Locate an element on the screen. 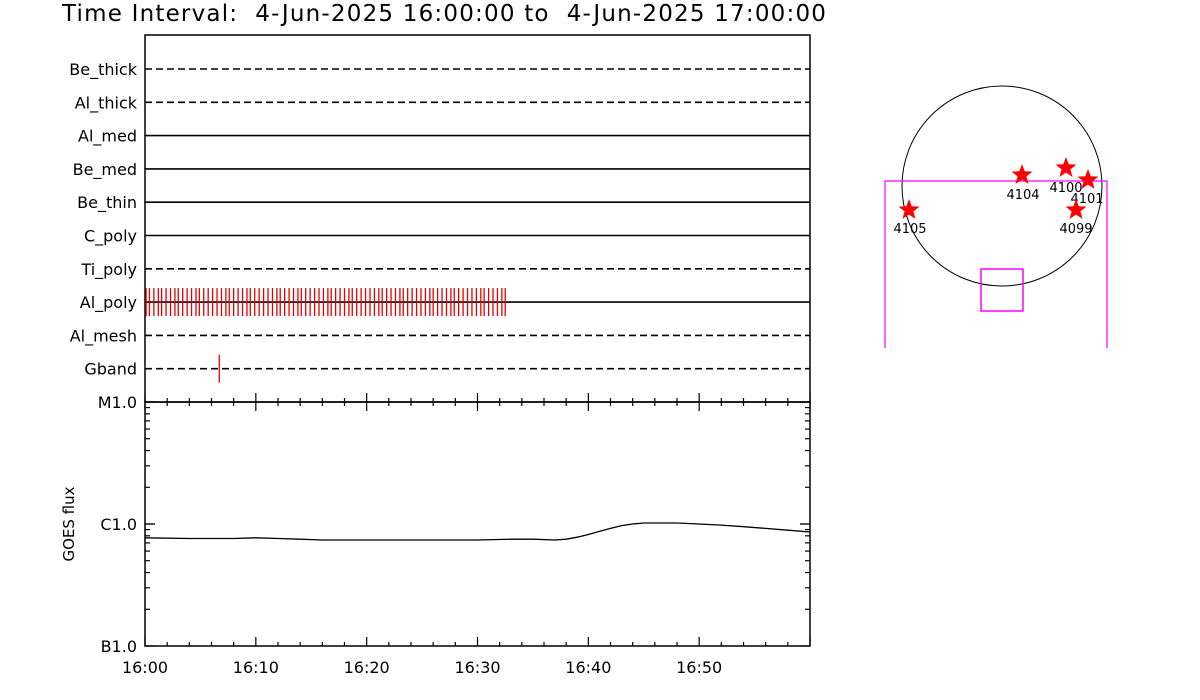 Image resolution: width=1200 pixels, height=700 pixels. solar-limb is located at coordinates (1002, 186).